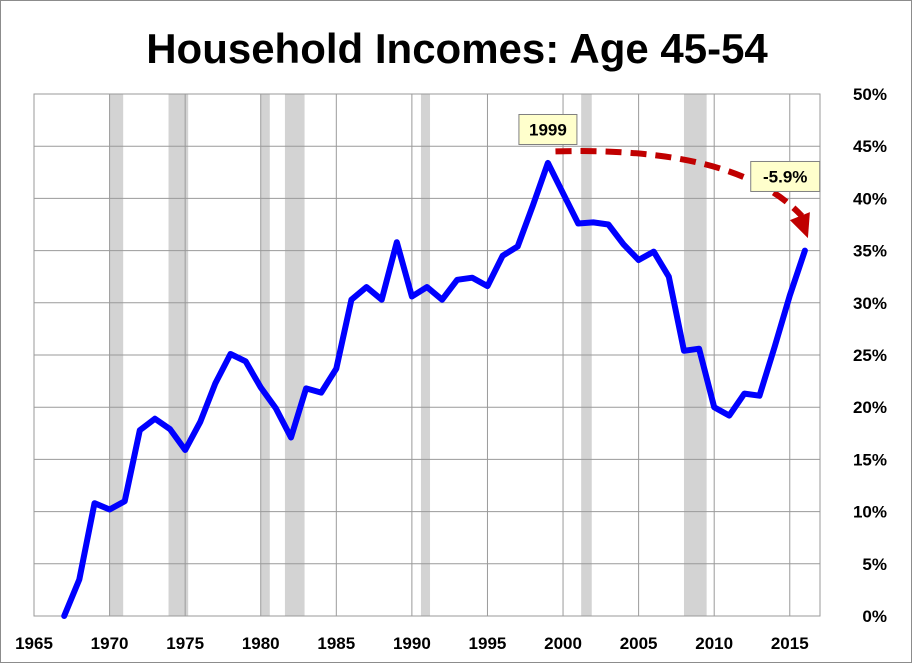 This screenshot has height=663, width=912. What do you see at coordinates (870, 94) in the screenshot?
I see `y-tick-label: 50%` at bounding box center [870, 94].